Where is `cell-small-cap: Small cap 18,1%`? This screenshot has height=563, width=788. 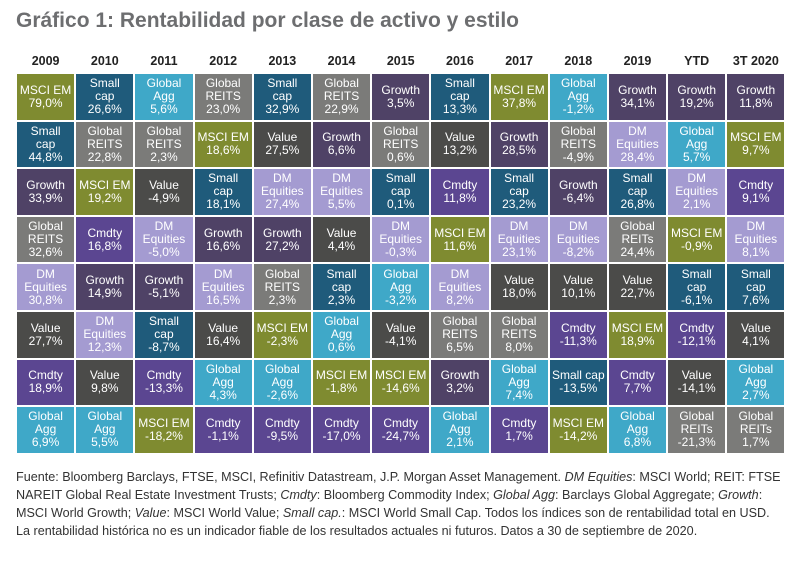
cell-small-cap: Small cap 18,1% is located at coordinates (223, 192).